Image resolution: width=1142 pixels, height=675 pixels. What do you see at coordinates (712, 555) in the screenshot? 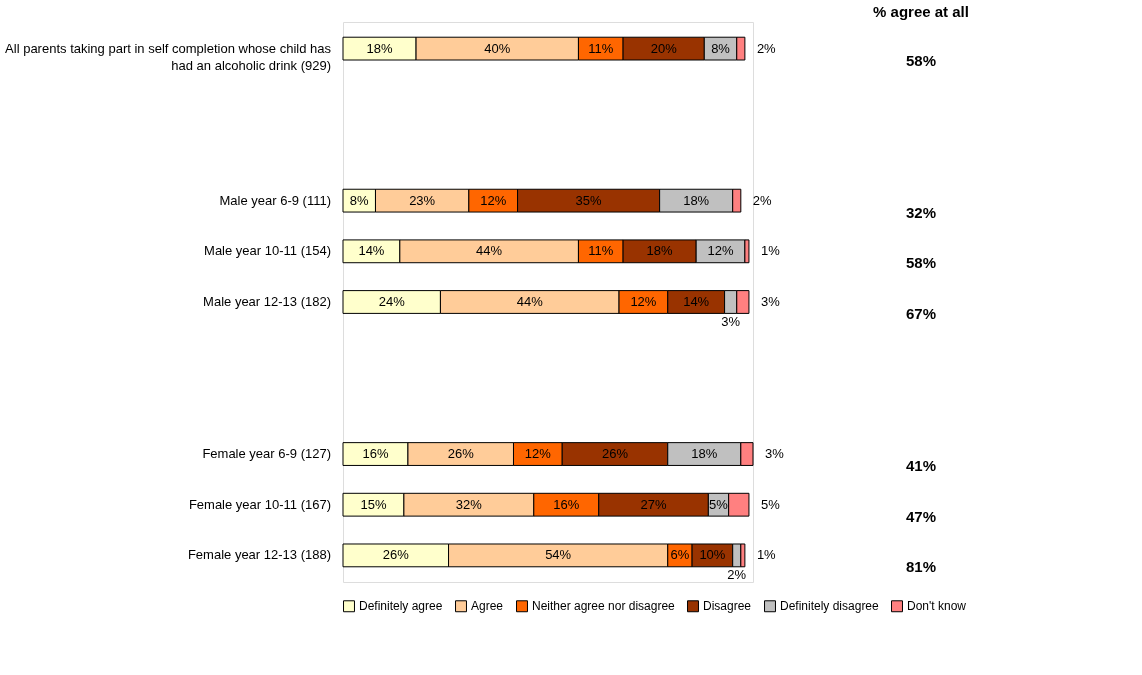
I see `data-label: 10%` at bounding box center [712, 555].